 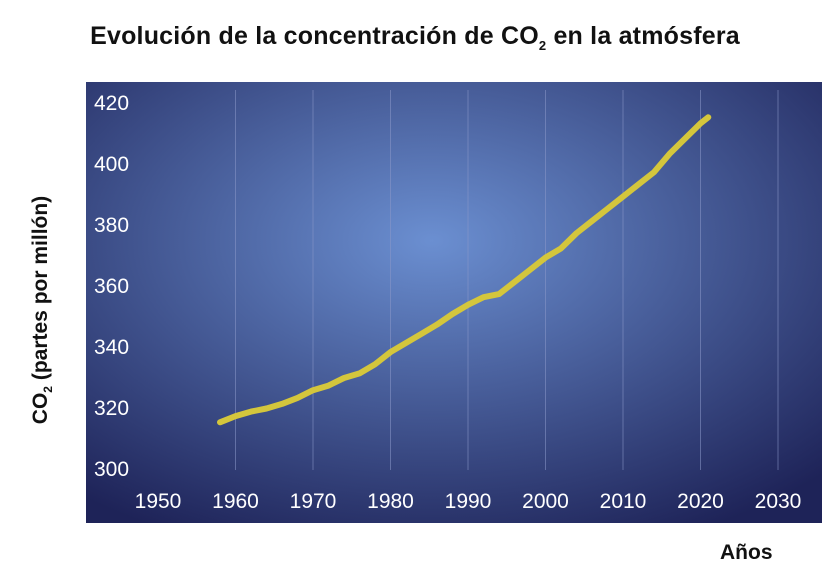 I want to click on data-point-1976, so click(x=359, y=373).